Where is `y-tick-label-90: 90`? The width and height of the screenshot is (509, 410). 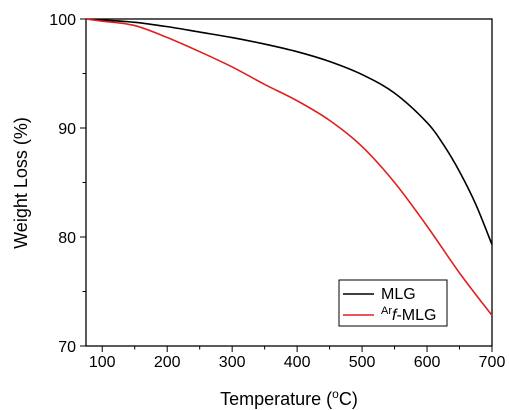 y-tick-label-90: 90 is located at coordinates (67, 129).